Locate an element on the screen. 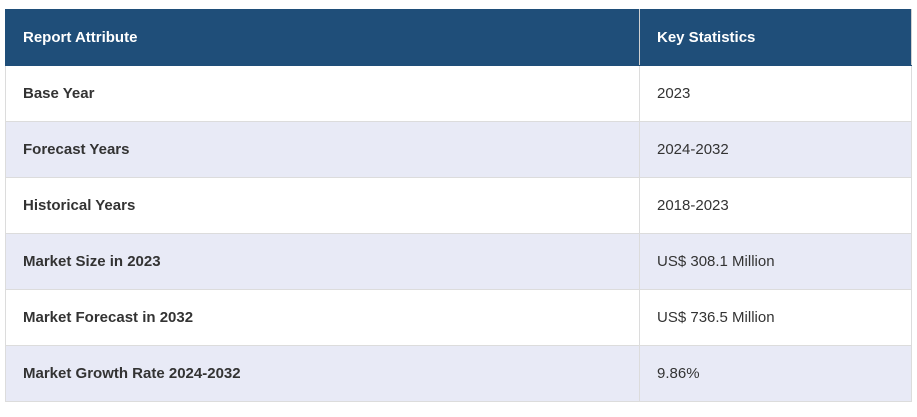 The image size is (917, 417). table-row: Market Size in 2023 US$ 308.1 Million is located at coordinates (458, 261).